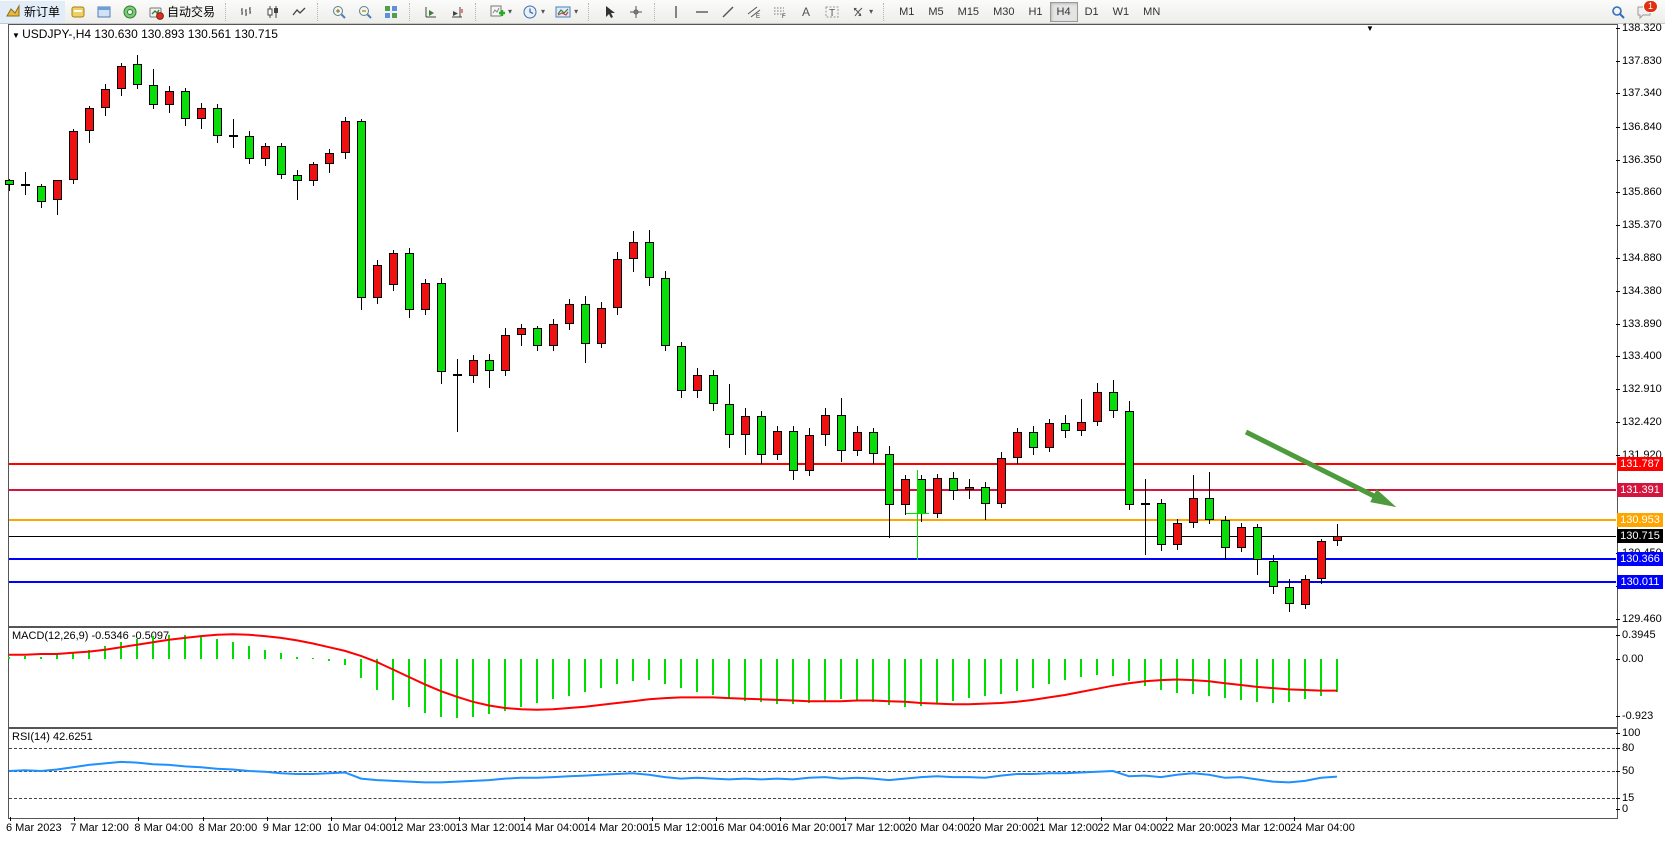 Image resolution: width=1665 pixels, height=841 pixels. I want to click on timeframe-m15: M15, so click(968, 11).